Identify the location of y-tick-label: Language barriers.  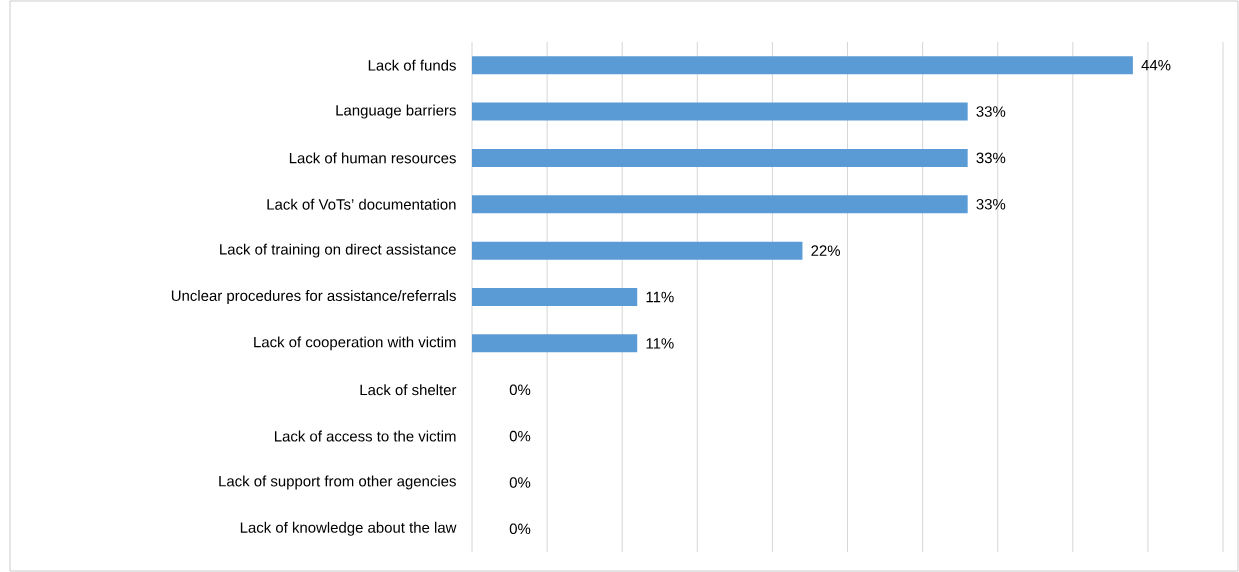
(396, 111).